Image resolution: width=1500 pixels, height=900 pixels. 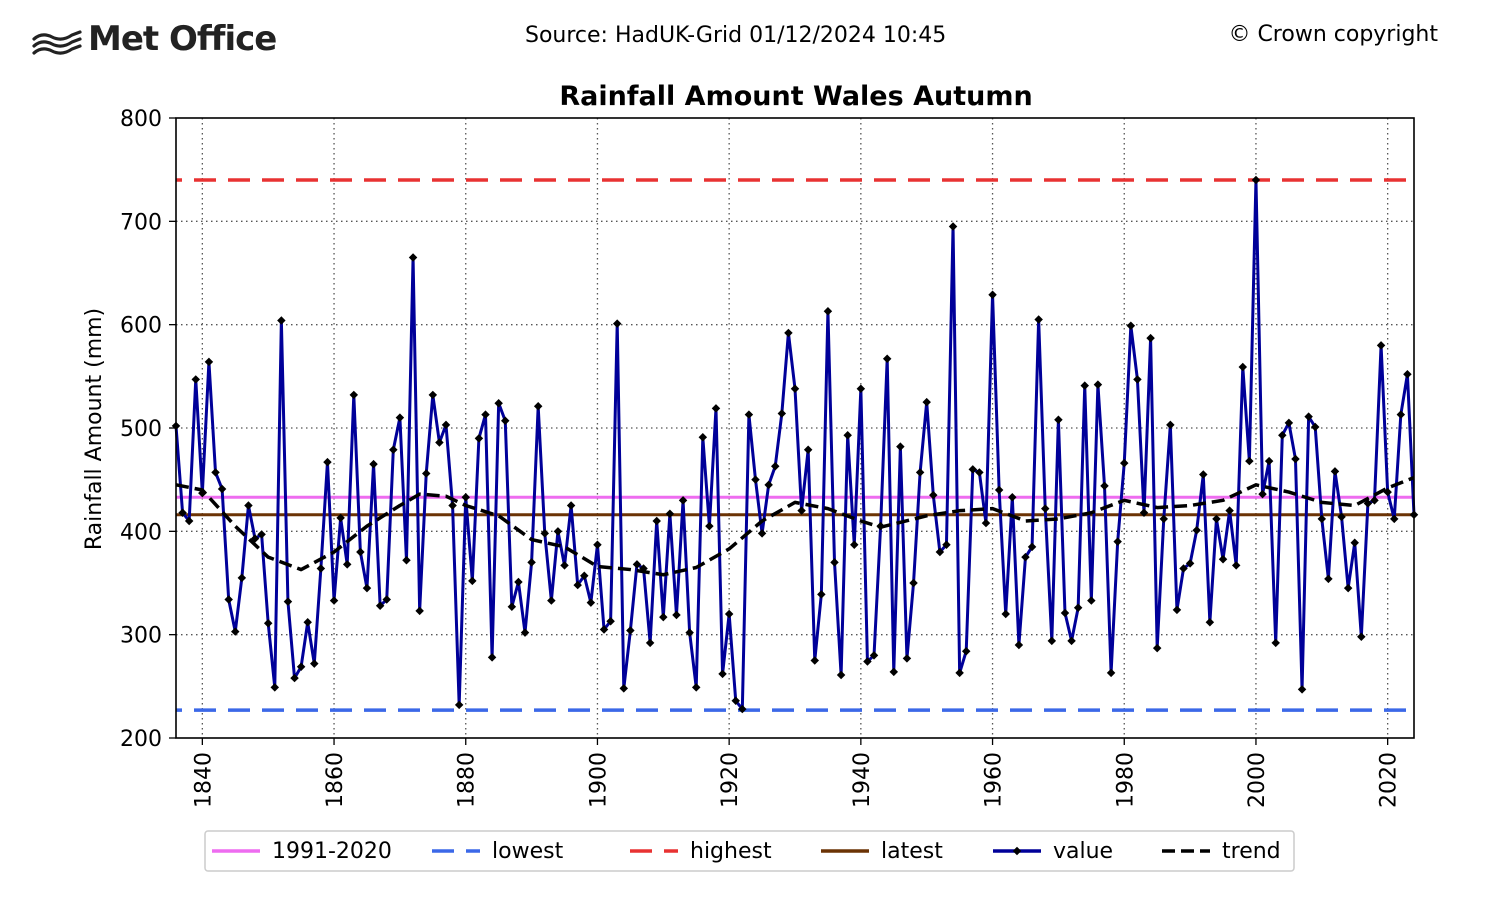 What do you see at coordinates (94, 429) in the screenshot?
I see `y-axis-label: Rainfall Amount (mm)` at bounding box center [94, 429].